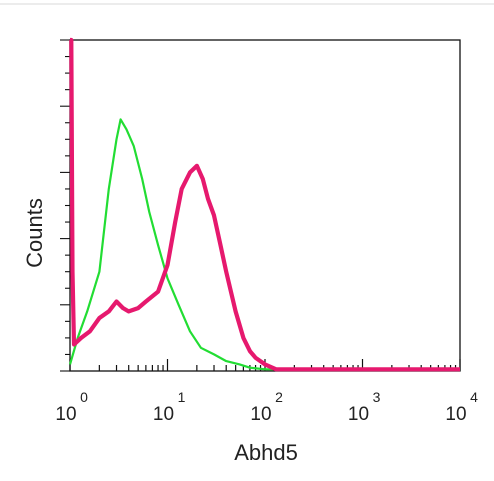 The height and width of the screenshot is (481, 494). Describe the element at coordinates (34, 233) in the screenshot. I see `y-axis-title: Counts` at that location.